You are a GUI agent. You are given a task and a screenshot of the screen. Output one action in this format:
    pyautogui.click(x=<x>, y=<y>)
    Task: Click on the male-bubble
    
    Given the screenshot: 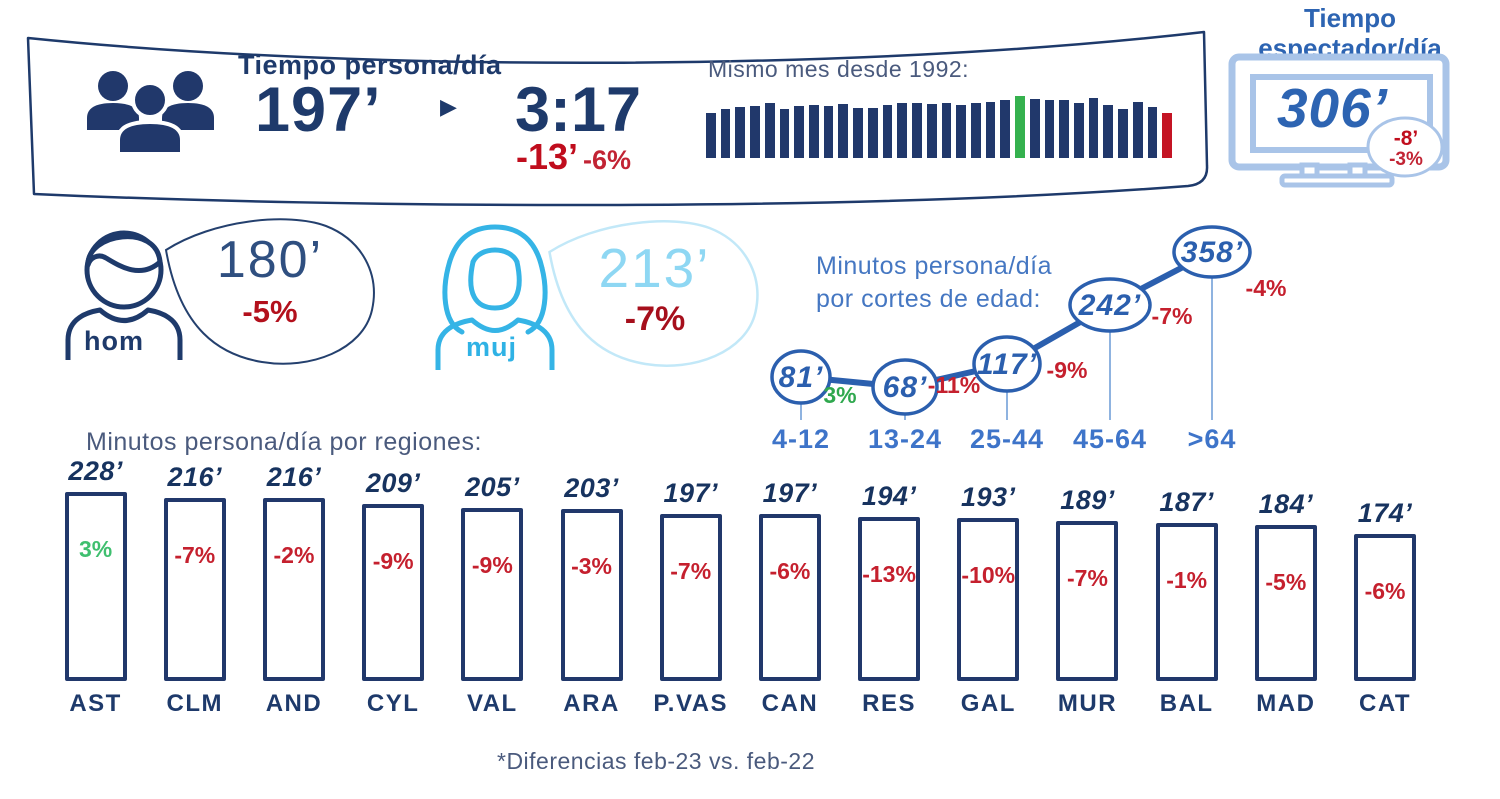 What is the action you would take?
    pyautogui.click(x=269, y=291)
    